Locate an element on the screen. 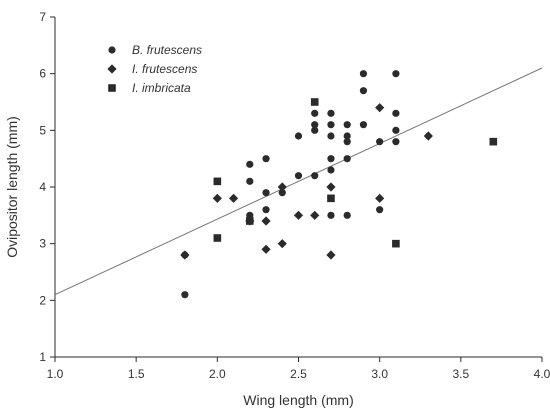 This screenshot has width=550, height=414. legend-label: I. imbricata is located at coordinates (161, 88).